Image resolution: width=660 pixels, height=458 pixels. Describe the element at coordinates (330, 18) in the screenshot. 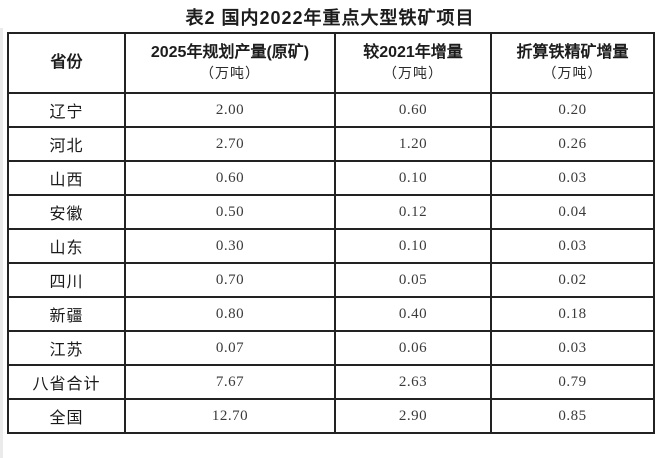

I see `table-title: 表2 国内2022年重点大型铁矿项目` at that location.